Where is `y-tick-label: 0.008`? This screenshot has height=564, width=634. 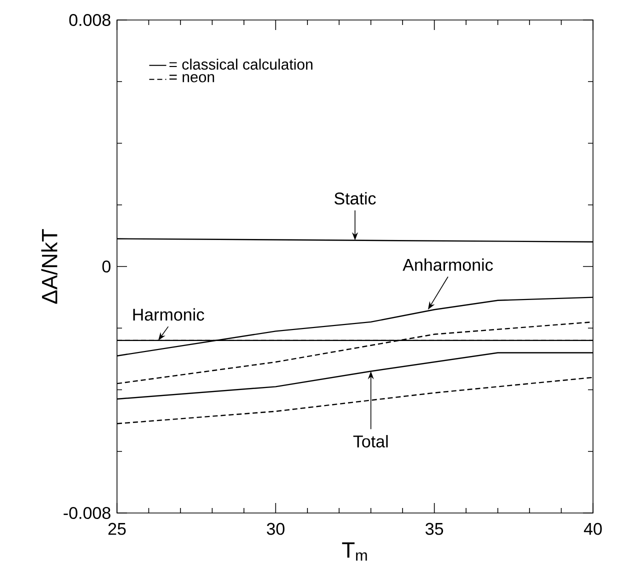
y-tick-label: 0.008 is located at coordinates (89, 20).